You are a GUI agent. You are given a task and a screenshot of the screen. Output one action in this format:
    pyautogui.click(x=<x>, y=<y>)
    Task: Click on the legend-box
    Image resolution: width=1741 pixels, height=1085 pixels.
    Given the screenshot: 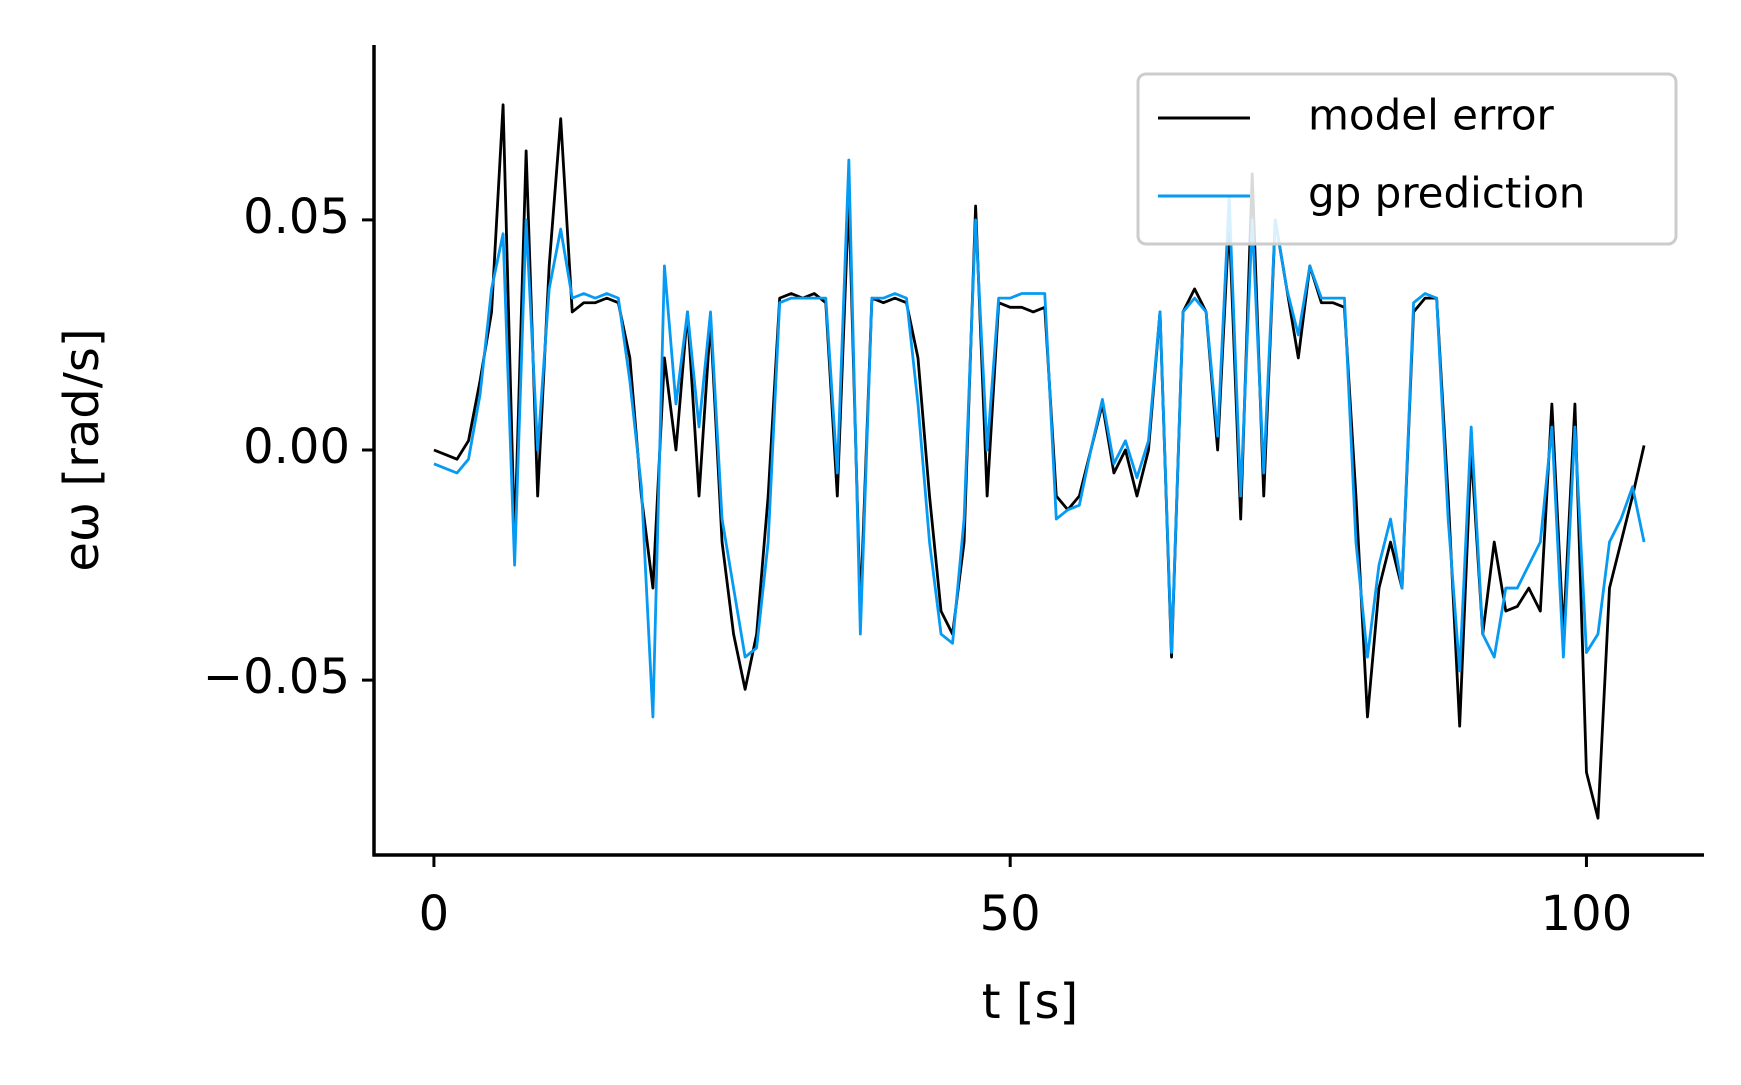 What is the action you would take?
    pyautogui.click(x=1407, y=159)
    